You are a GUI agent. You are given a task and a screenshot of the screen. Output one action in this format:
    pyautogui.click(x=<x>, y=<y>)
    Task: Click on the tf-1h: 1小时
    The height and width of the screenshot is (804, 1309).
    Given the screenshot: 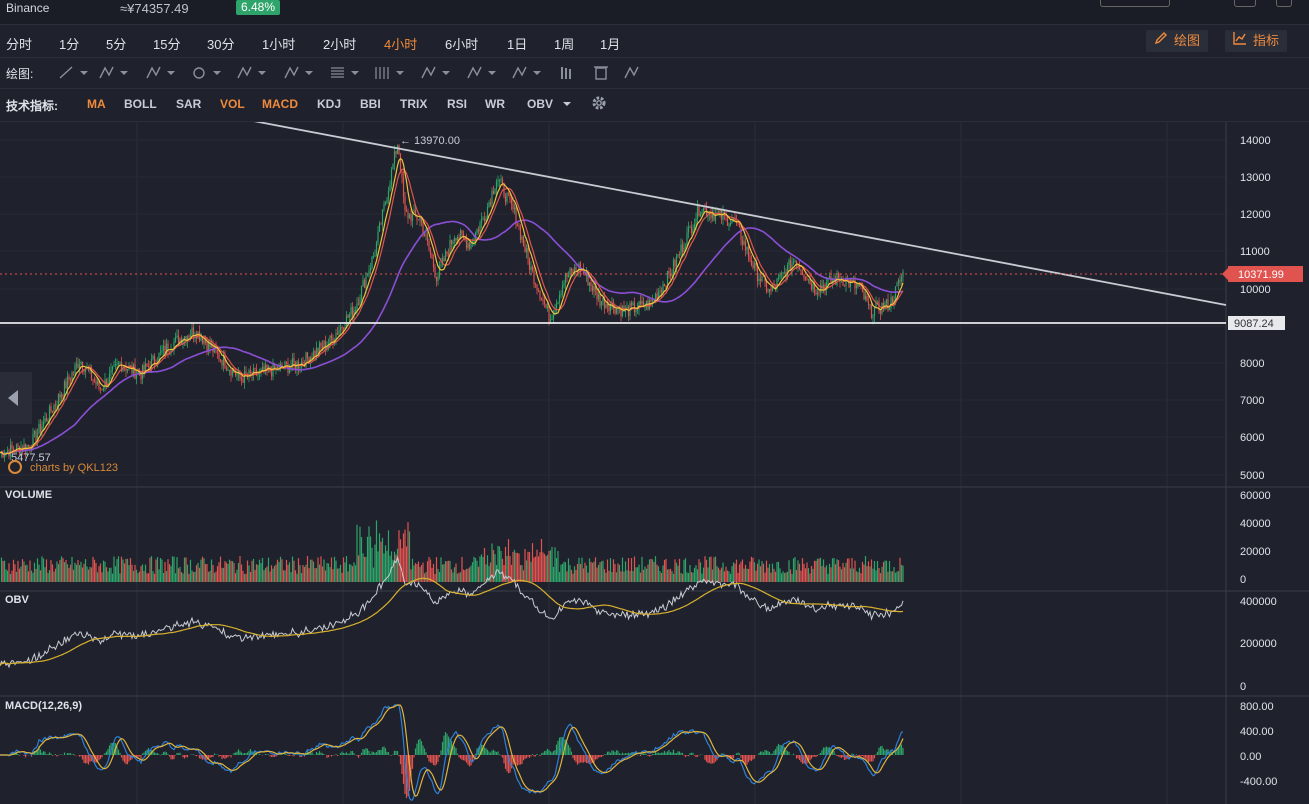 What is the action you would take?
    pyautogui.click(x=279, y=44)
    